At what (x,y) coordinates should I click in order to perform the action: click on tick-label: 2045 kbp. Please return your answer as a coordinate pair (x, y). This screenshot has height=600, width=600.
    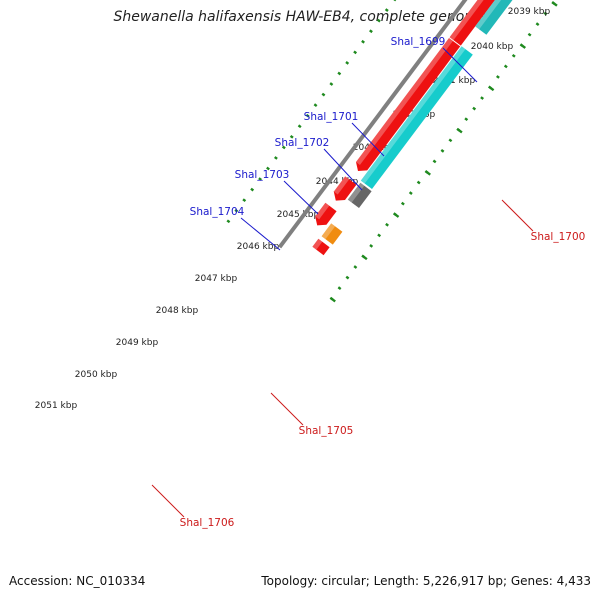
    Looking at the image, I should click on (298, 215).